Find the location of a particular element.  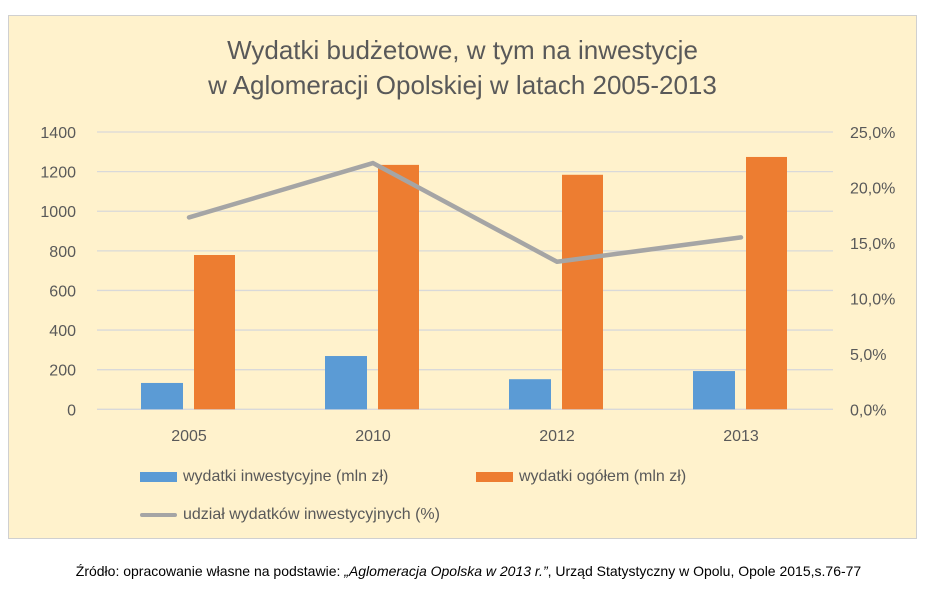

y-left-tick-label: 1200 is located at coordinates (58, 173).